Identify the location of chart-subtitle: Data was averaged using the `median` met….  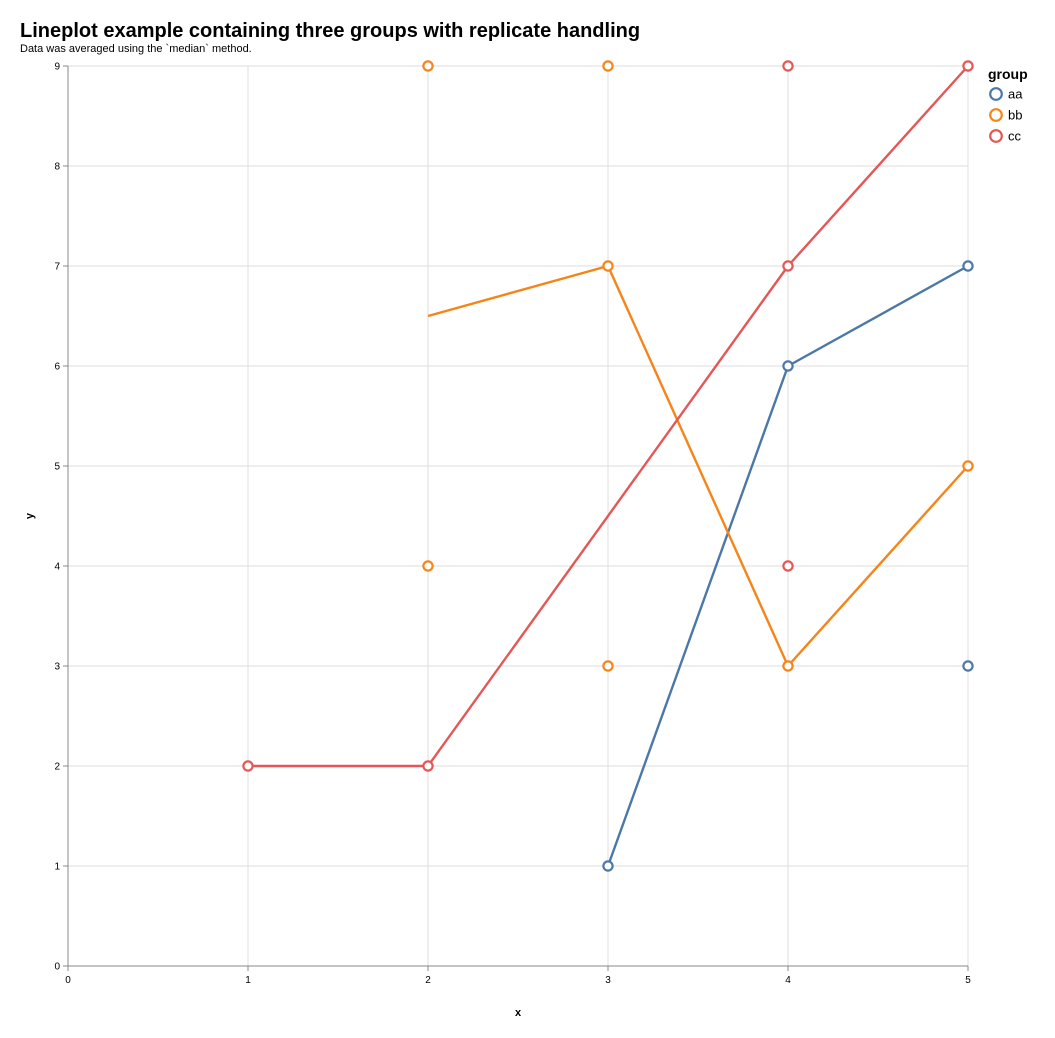
(136, 49).